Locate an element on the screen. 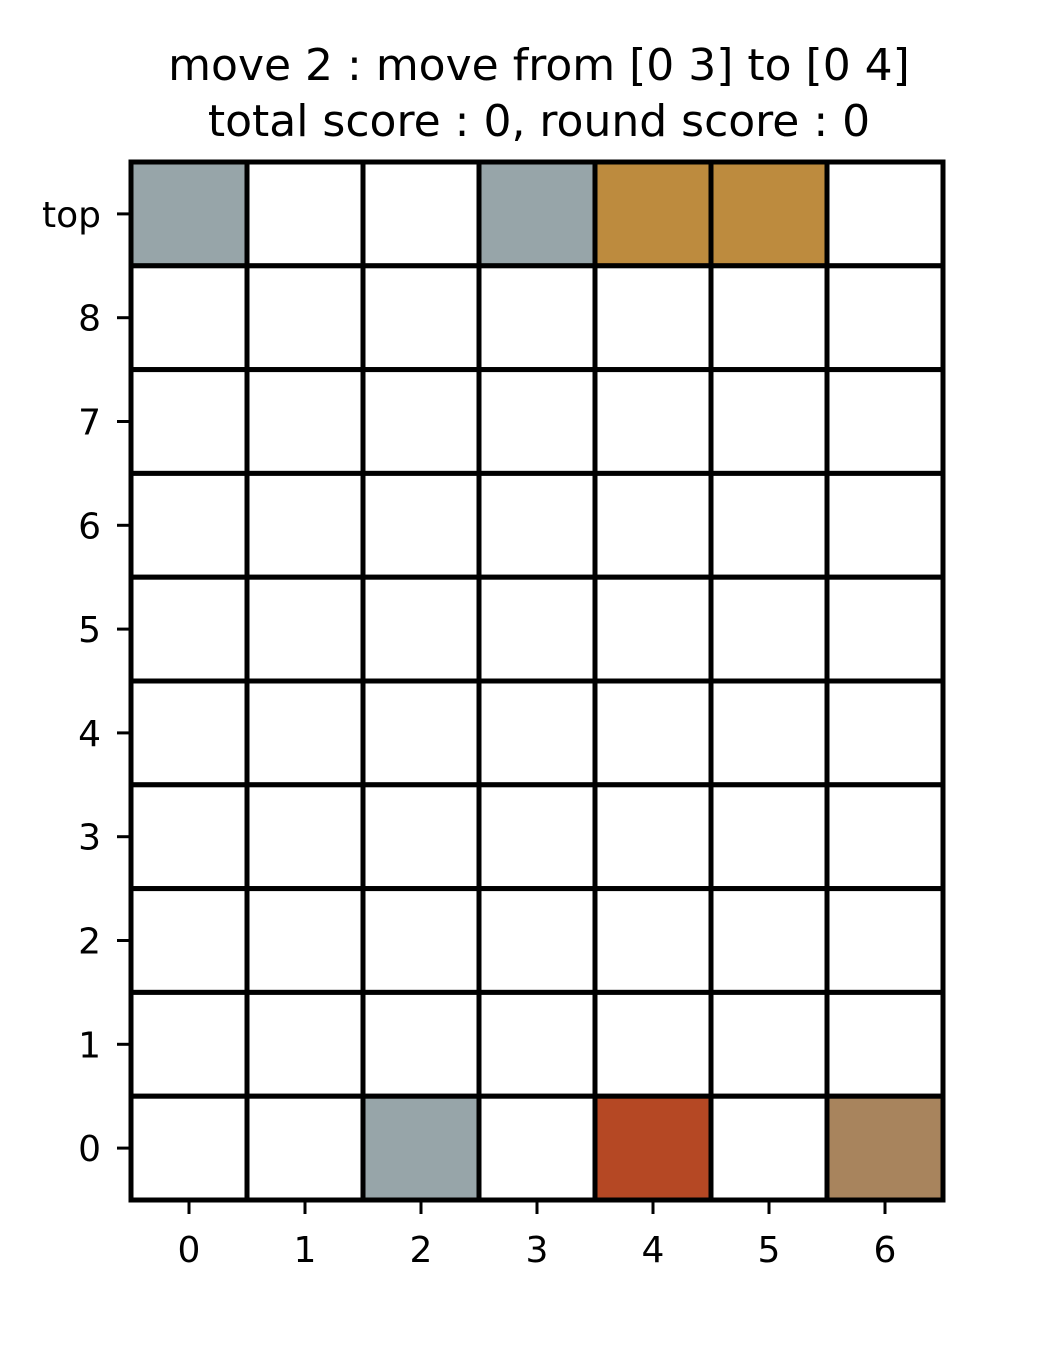 The image size is (1050, 1350). x-tick-label: 6 is located at coordinates (885, 1250).